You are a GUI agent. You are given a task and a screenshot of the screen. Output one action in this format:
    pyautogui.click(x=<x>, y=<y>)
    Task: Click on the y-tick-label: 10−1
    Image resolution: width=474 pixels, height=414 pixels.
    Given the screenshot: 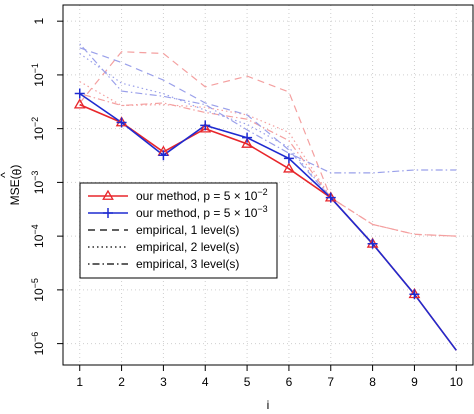 What is the action you would take?
    pyautogui.click(x=38, y=75)
    